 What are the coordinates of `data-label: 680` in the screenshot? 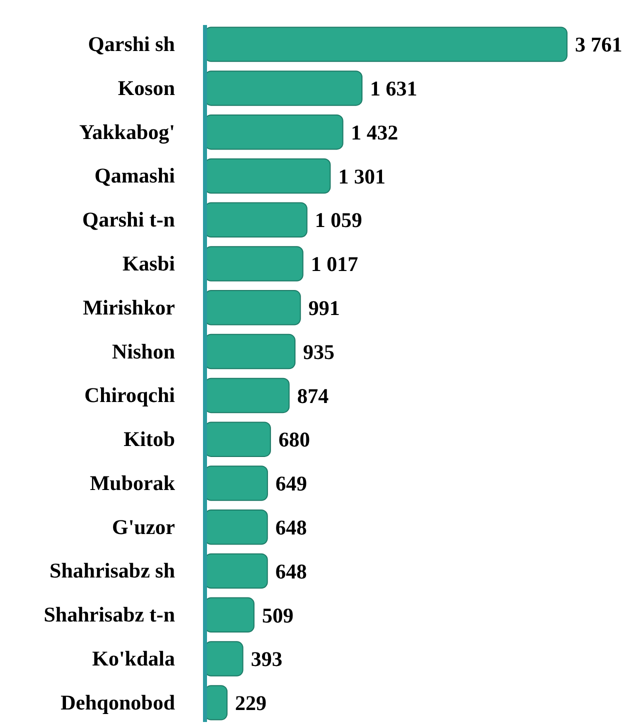 It's located at (294, 440).